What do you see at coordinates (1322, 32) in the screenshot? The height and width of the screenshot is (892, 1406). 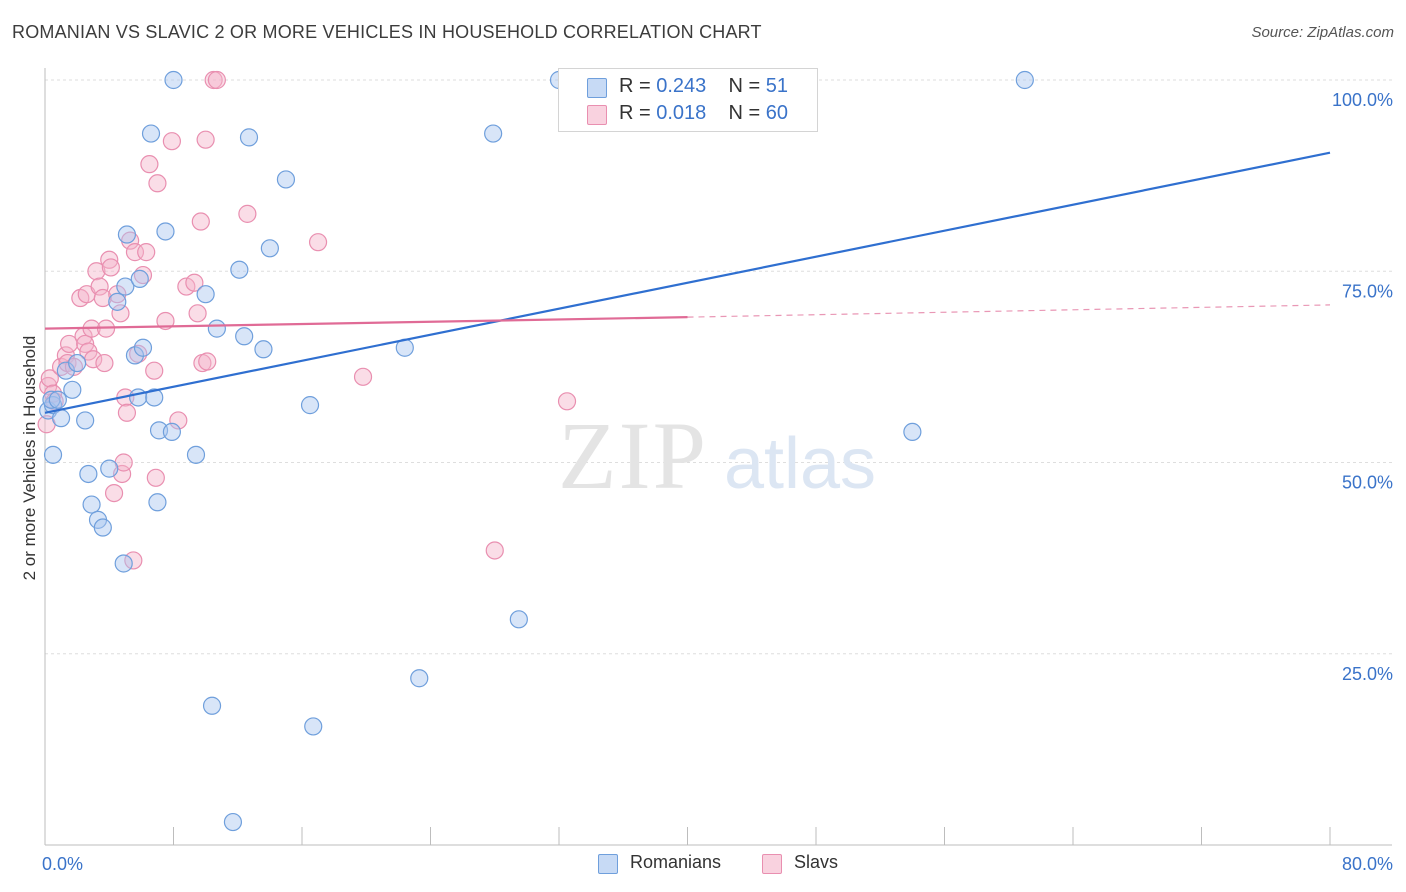 I see `source-label: Source: ZipAtlas.com` at bounding box center [1322, 32].